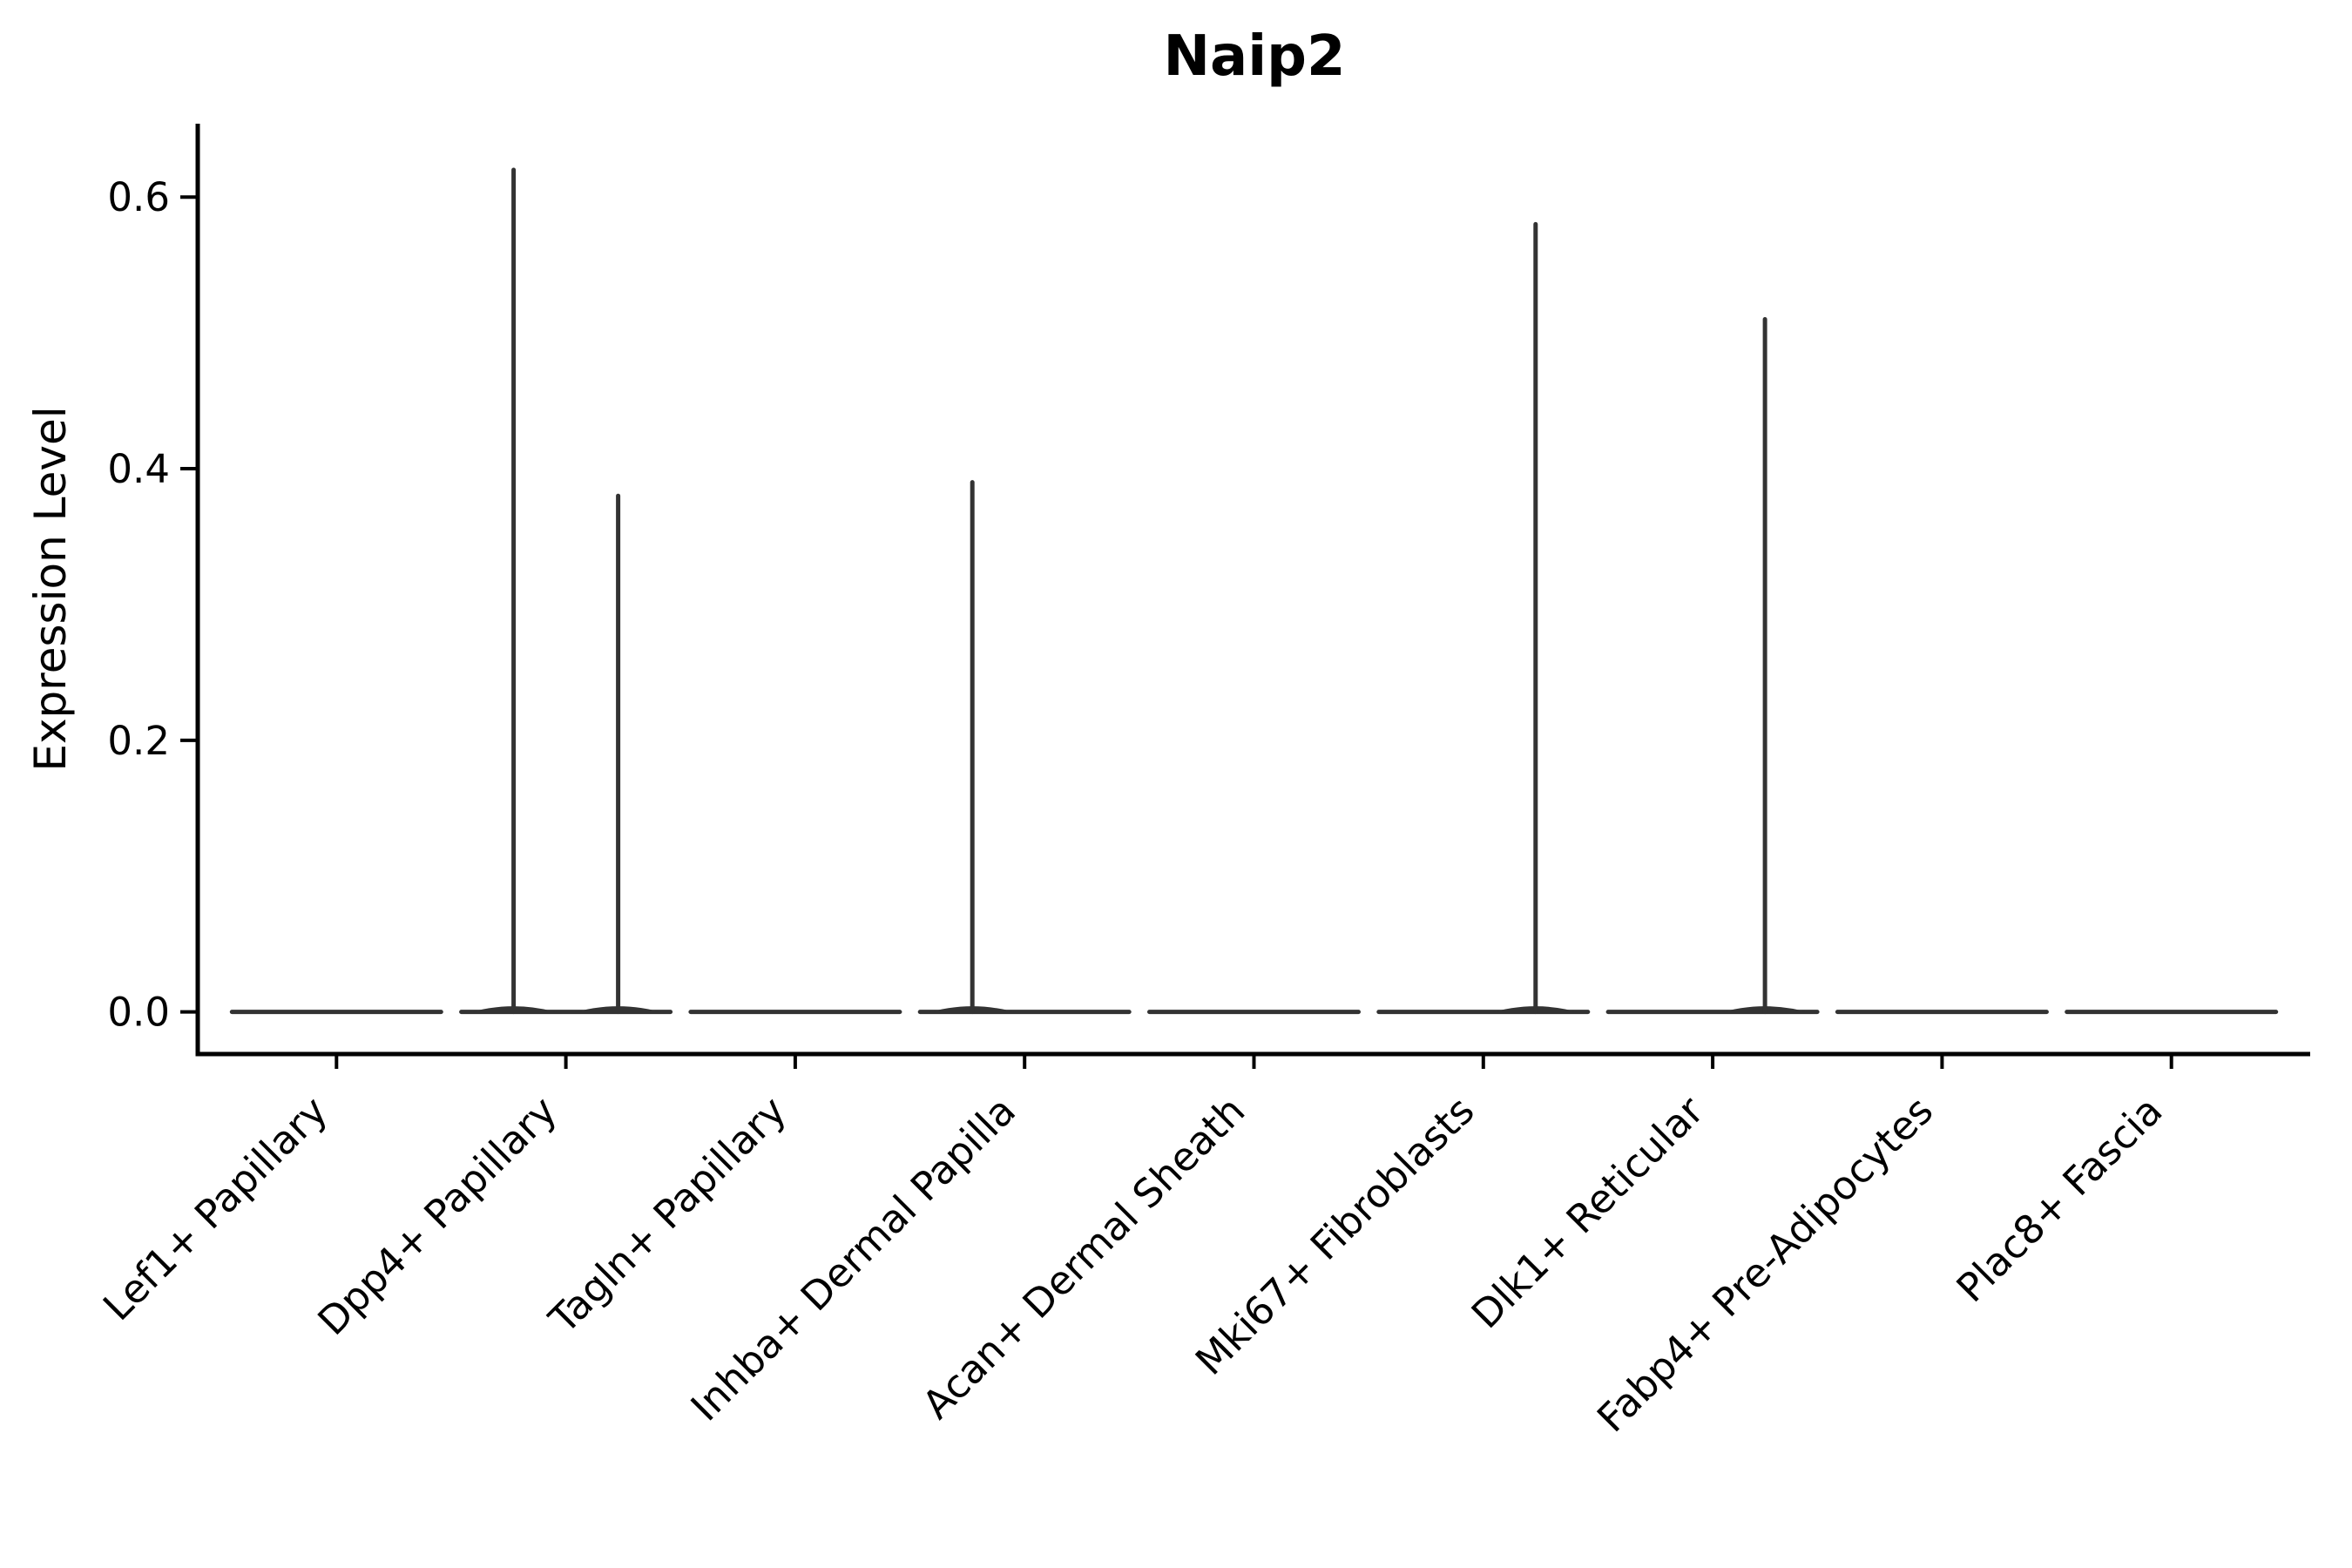  I want to click on x-axis-tick-label: Lef1+ Papillary, so click(215, 1208).